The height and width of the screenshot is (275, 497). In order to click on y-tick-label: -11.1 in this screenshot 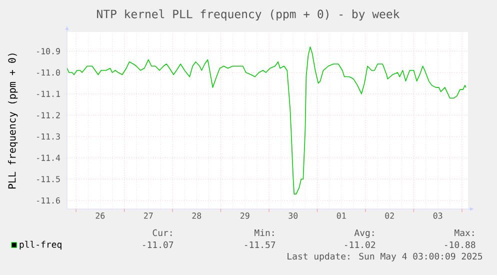, I will do `click(48, 93)`.